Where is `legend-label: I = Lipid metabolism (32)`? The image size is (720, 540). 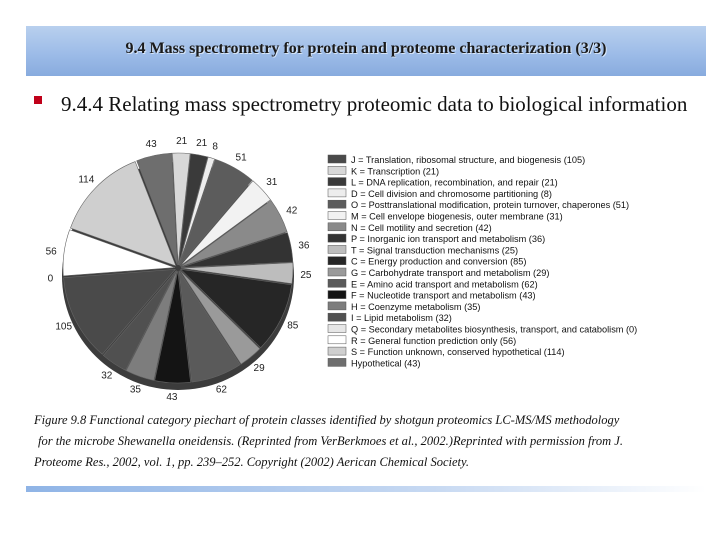 legend-label: I = Lipid metabolism (32) is located at coordinates (401, 318).